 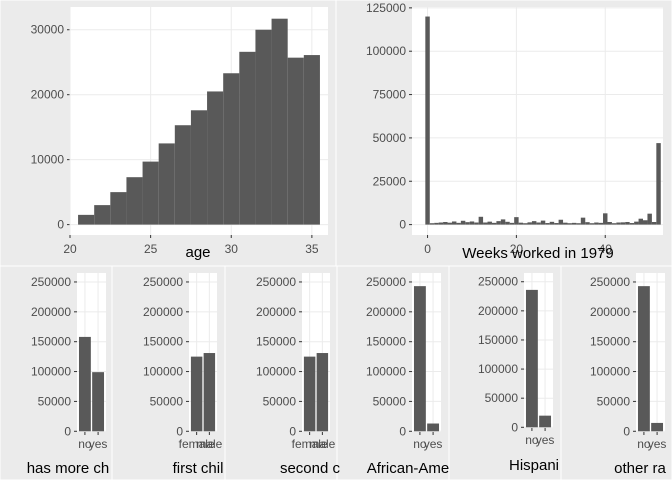 What do you see at coordinates (322, 444) in the screenshot?
I see `x-tick-label: male` at bounding box center [322, 444].